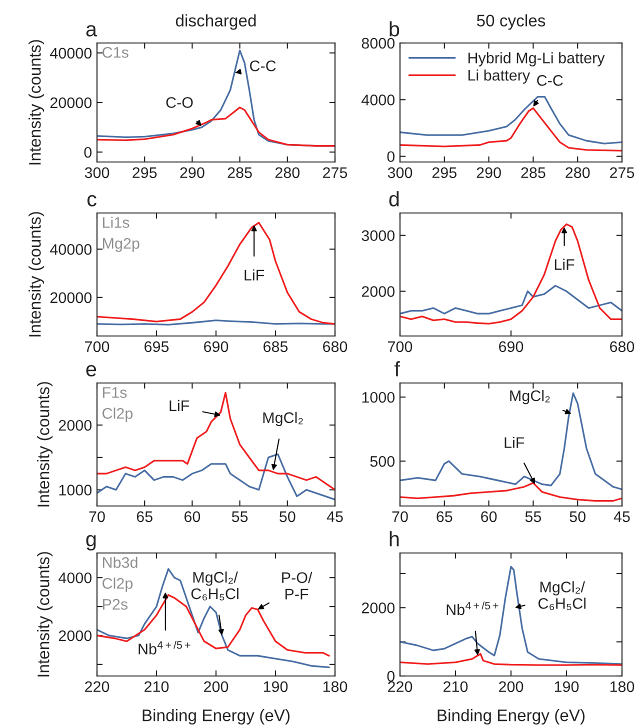 This screenshot has width=642, height=728. What do you see at coordinates (378, 43) in the screenshot?
I see `y-tick-label: 8000` at bounding box center [378, 43].